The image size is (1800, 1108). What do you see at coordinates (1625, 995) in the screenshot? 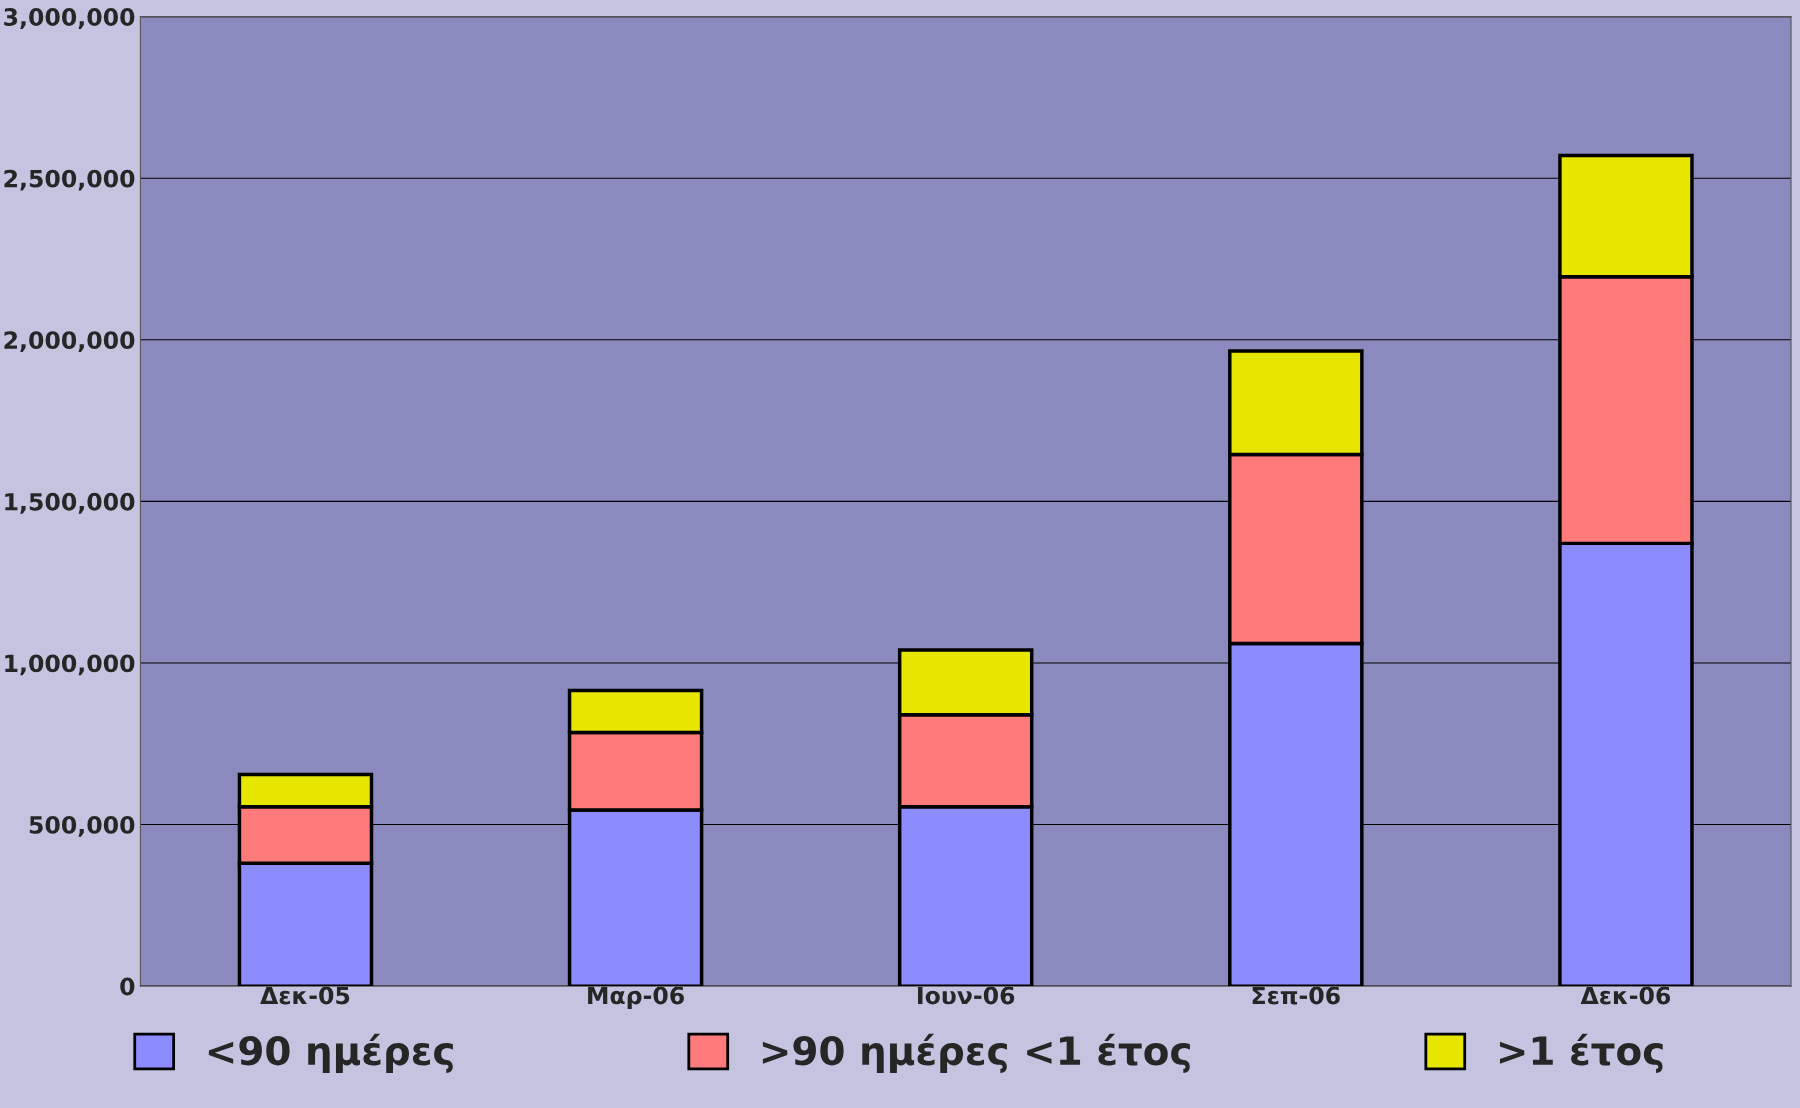
I see `x-tick-label: Δεκ-06` at bounding box center [1625, 995].